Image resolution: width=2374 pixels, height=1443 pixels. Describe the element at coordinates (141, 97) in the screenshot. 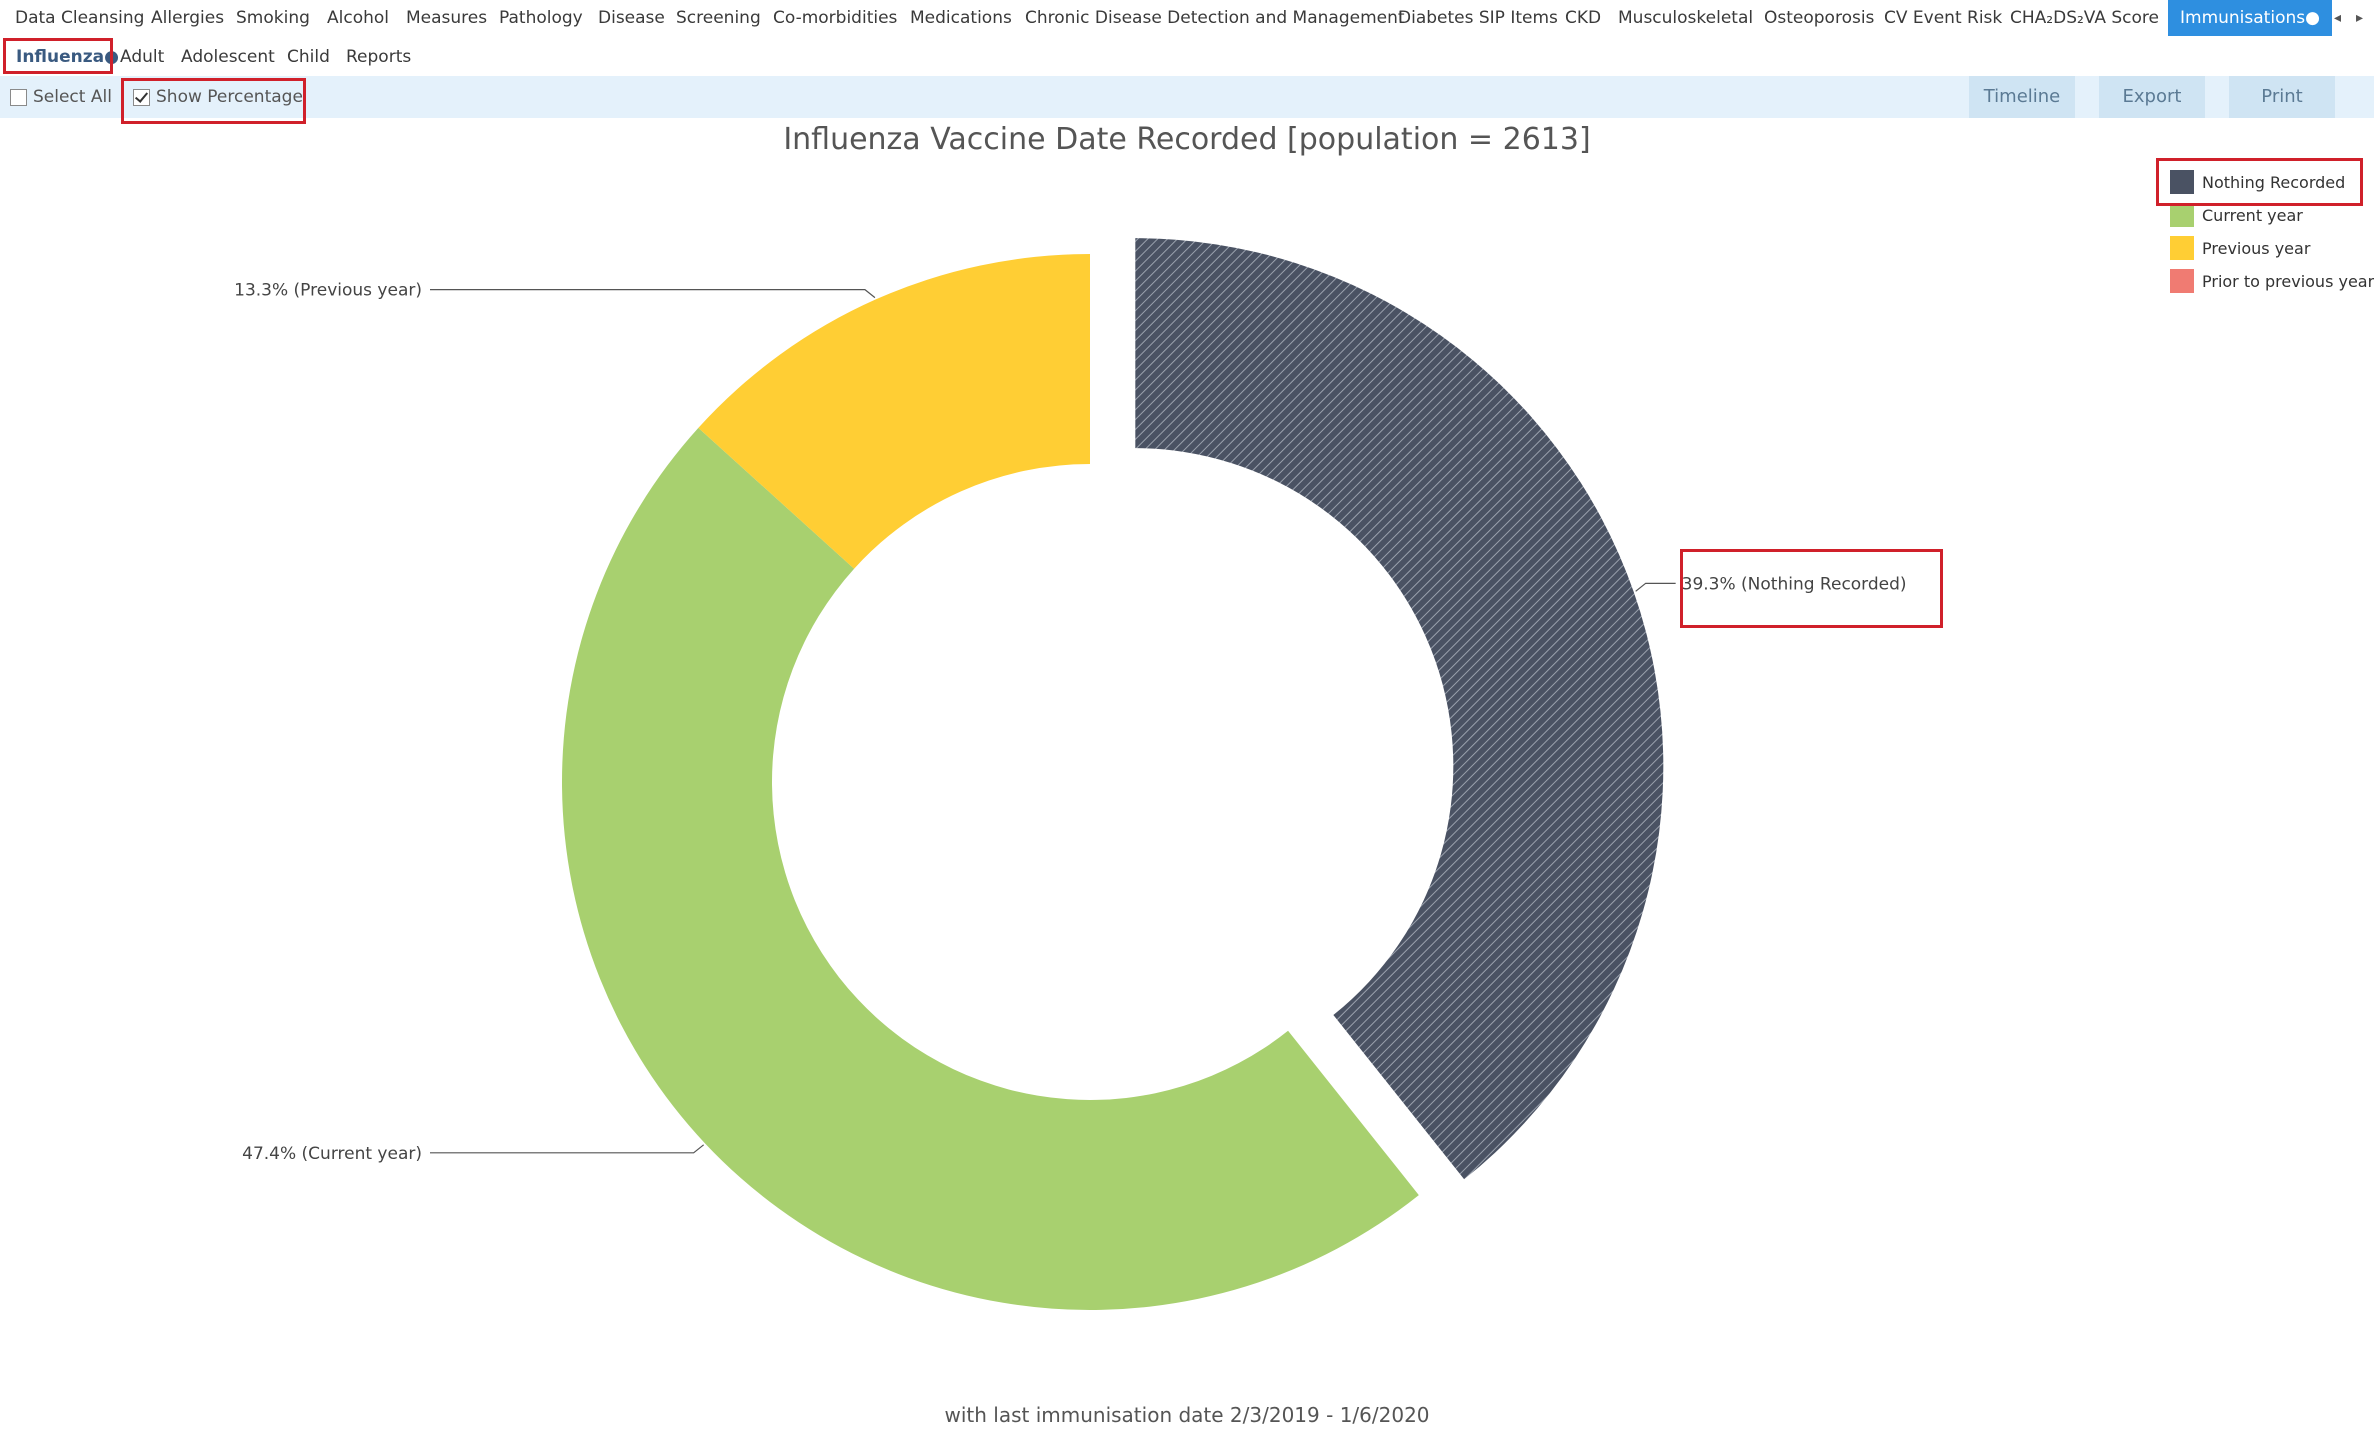

I see `show-percentage-checkbox-box` at that location.